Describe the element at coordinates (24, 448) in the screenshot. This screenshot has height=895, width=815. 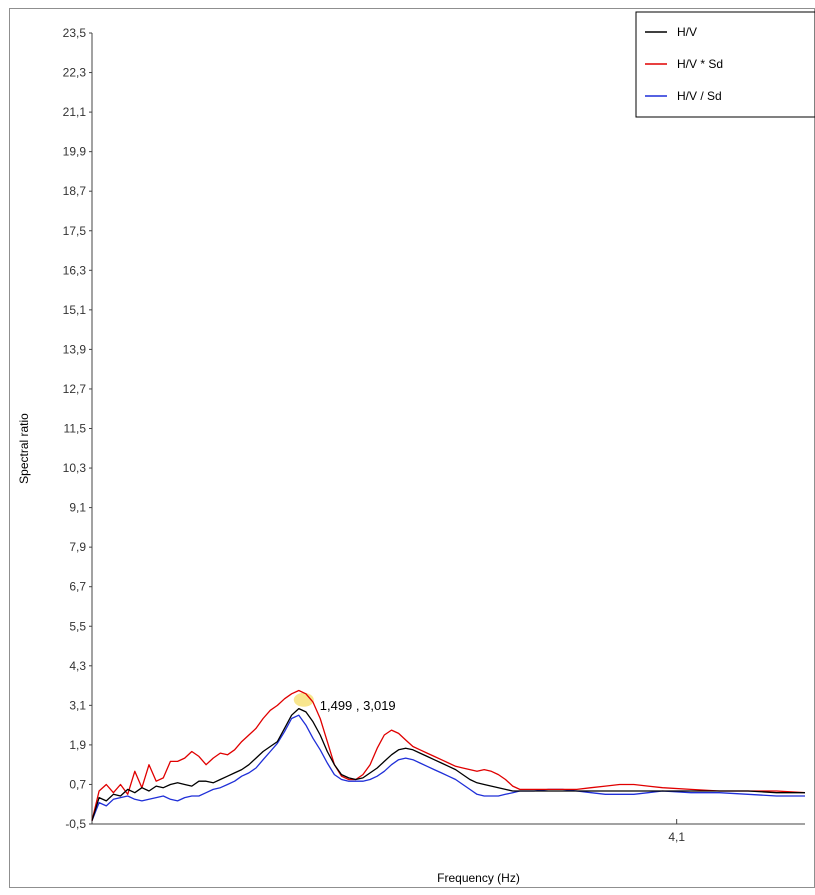
I see `y-axis-title: Spectral ratio` at that location.